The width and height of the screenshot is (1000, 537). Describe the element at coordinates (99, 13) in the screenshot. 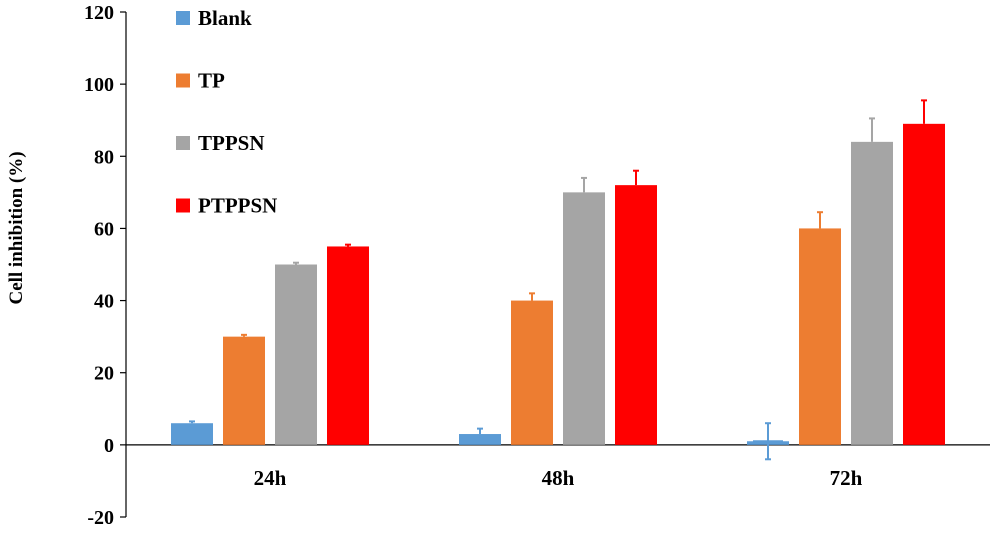

I see `y-tick-label: 120` at that location.